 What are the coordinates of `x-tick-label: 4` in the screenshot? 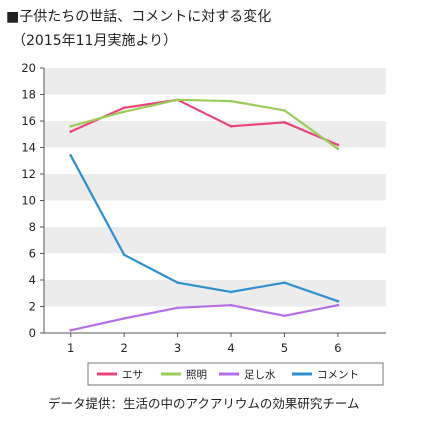 It's located at (230, 348).